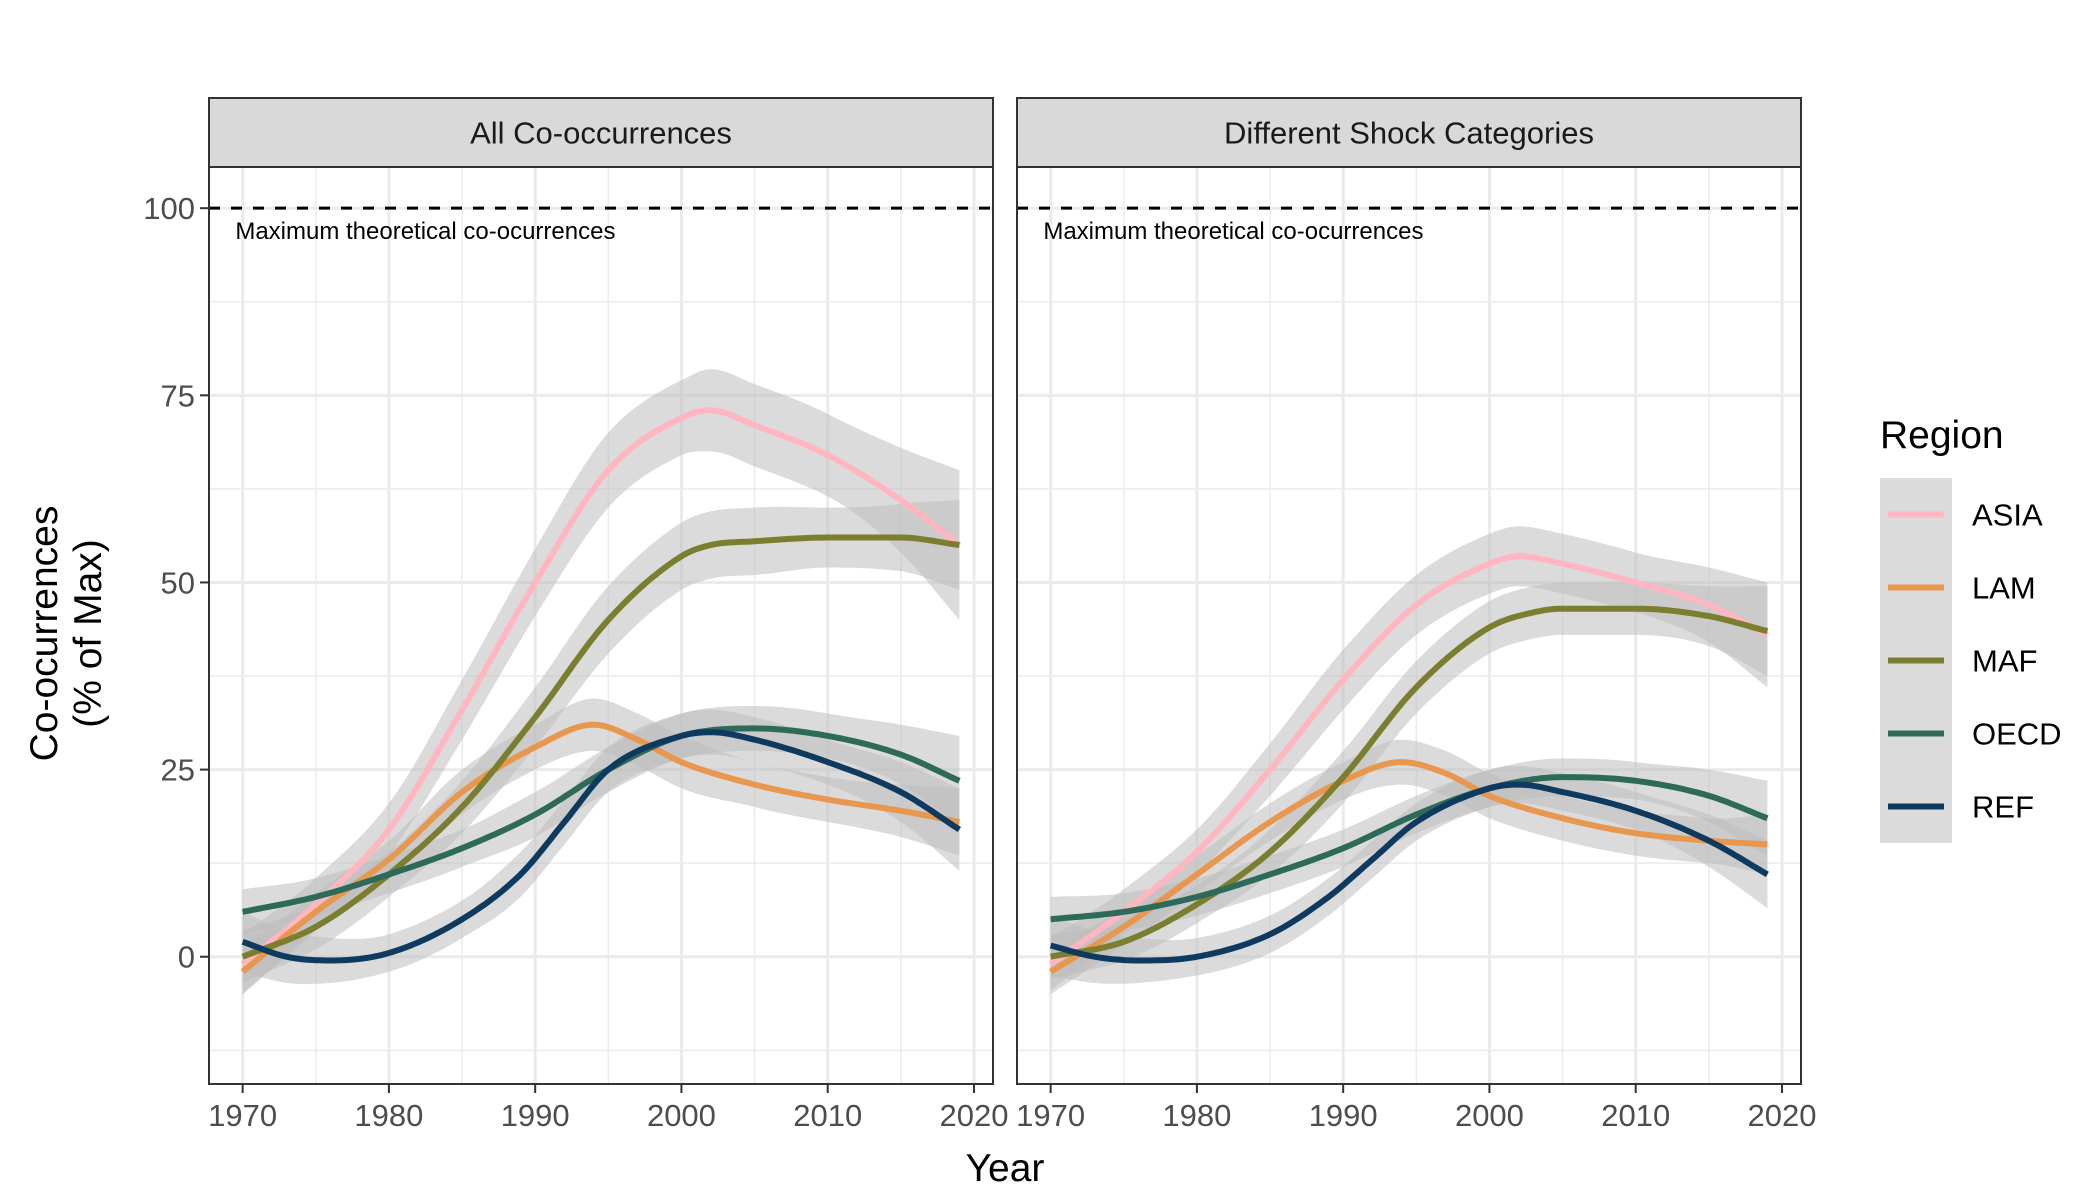 The image size is (2100, 1203). Describe the element at coordinates (1942, 435) in the screenshot. I see `legend-title: Region` at that location.